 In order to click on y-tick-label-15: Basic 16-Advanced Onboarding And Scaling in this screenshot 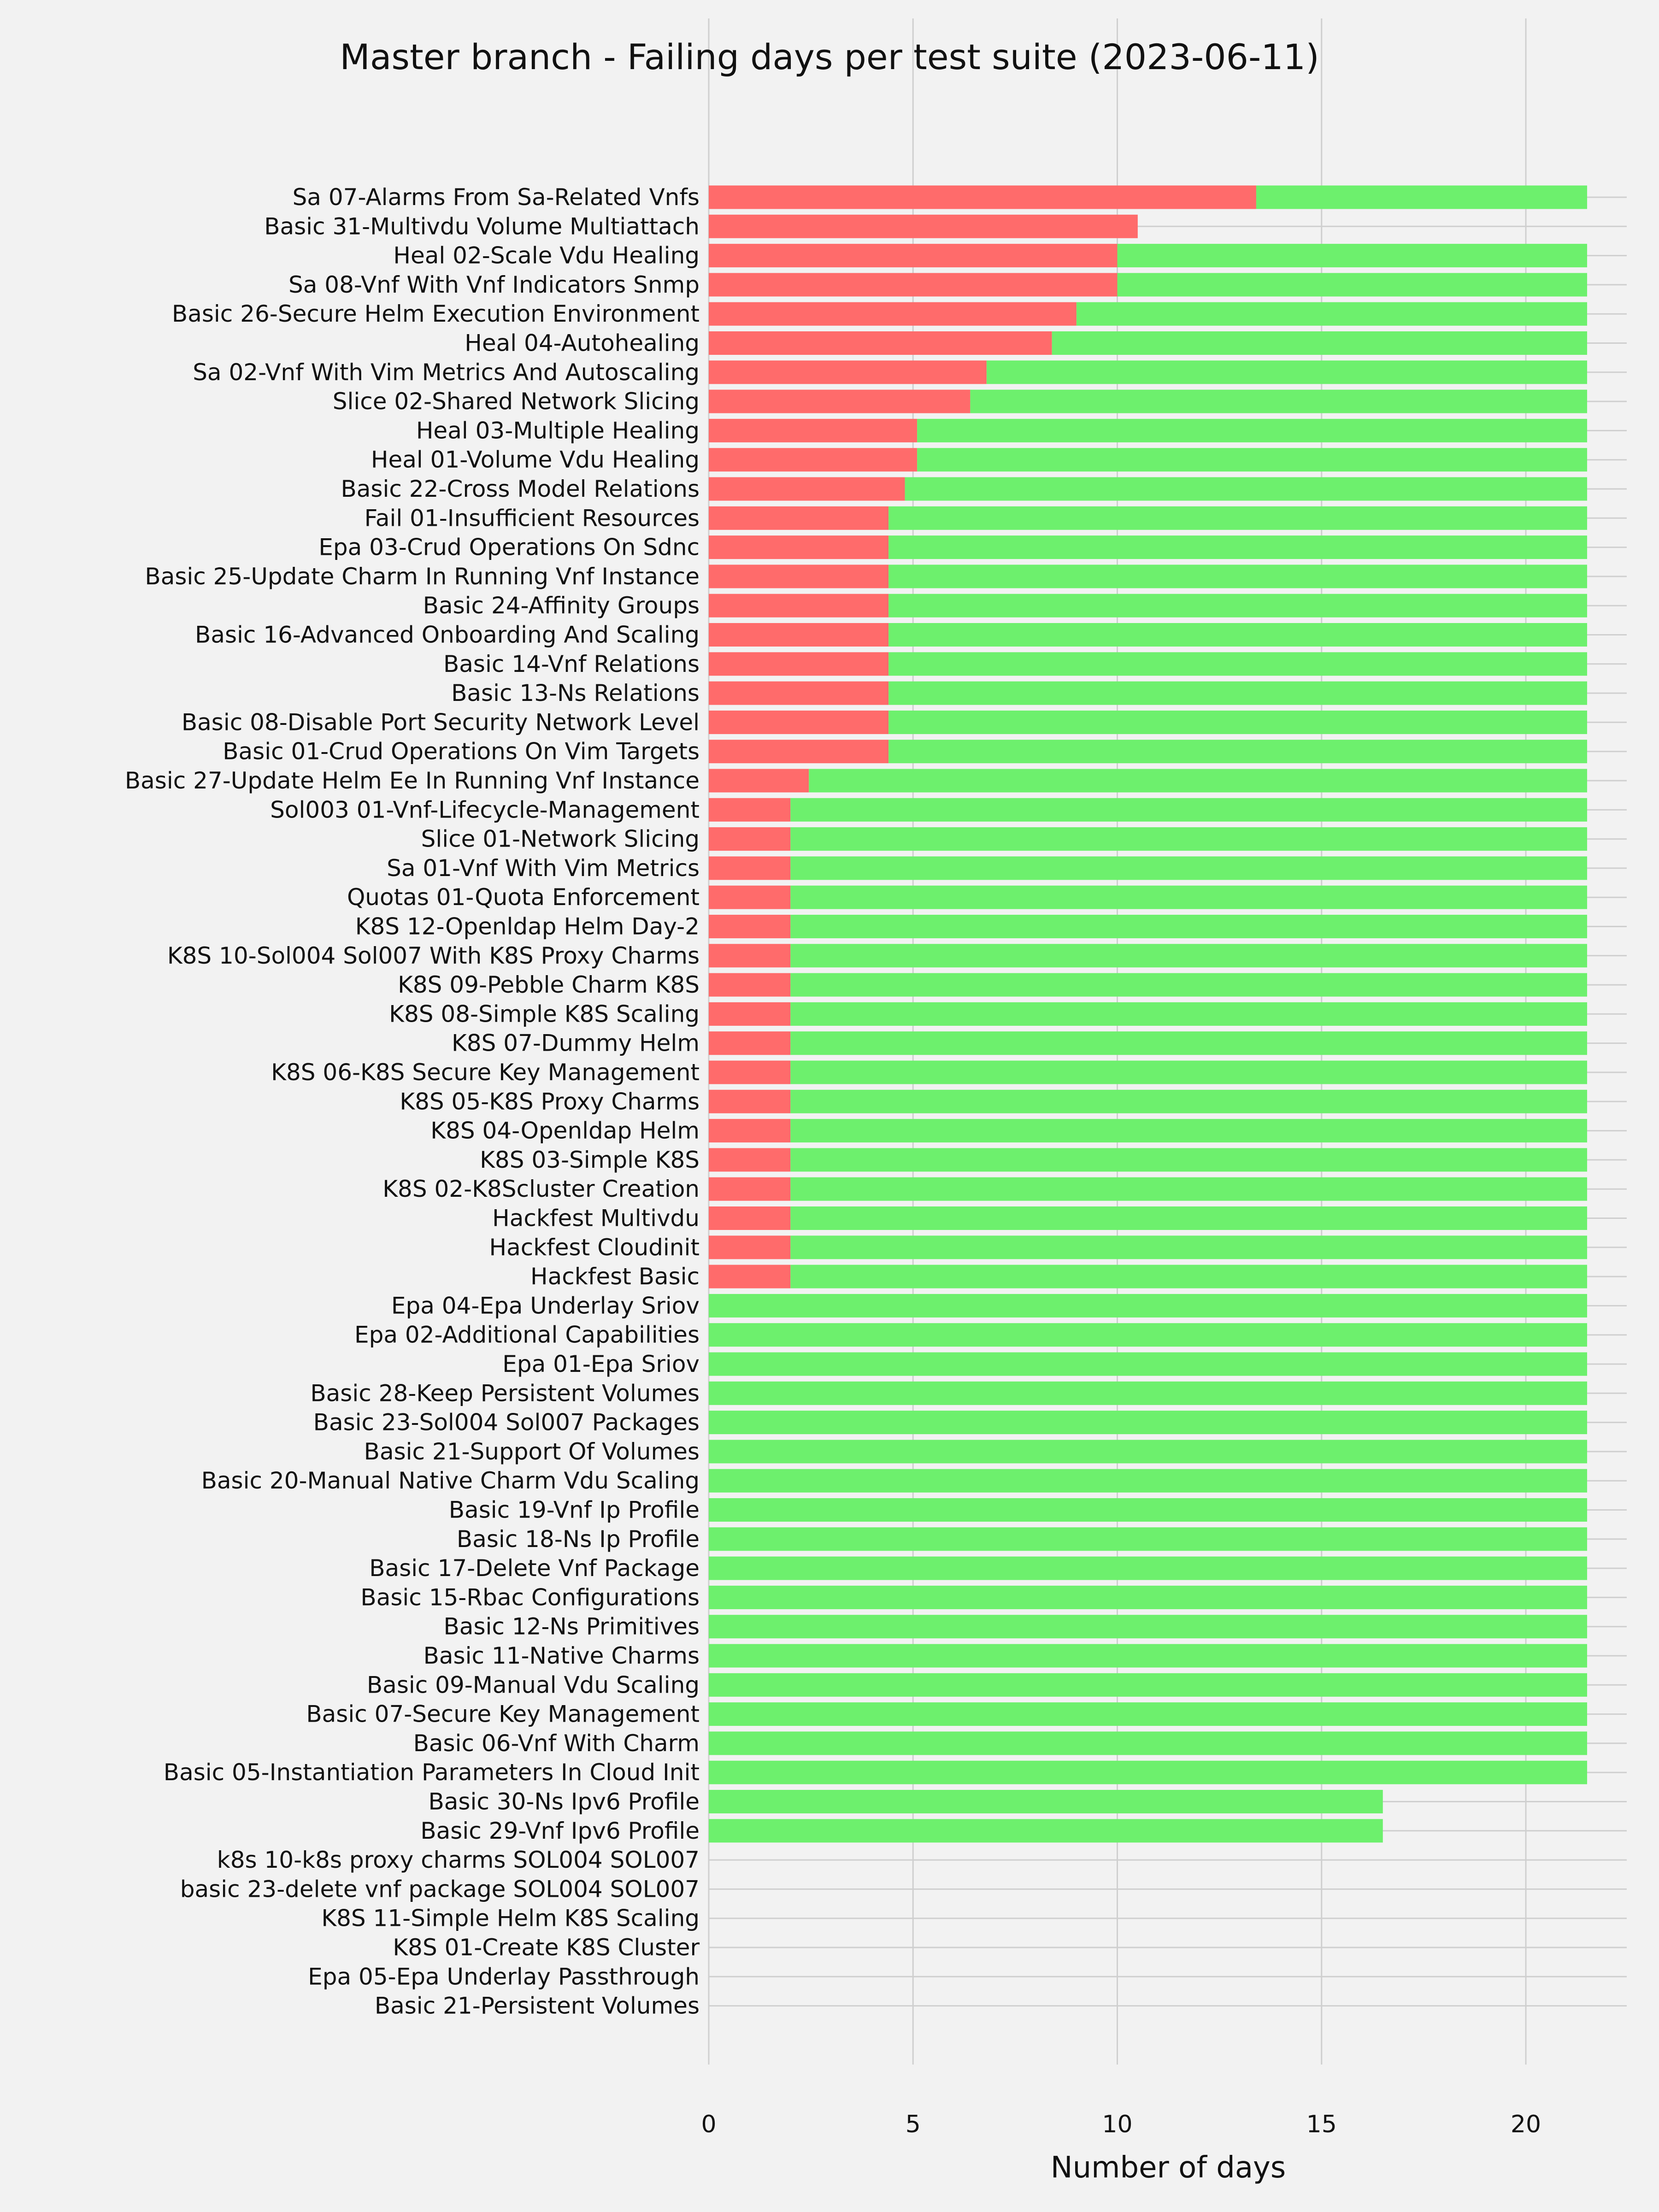, I will do `click(447, 635)`.